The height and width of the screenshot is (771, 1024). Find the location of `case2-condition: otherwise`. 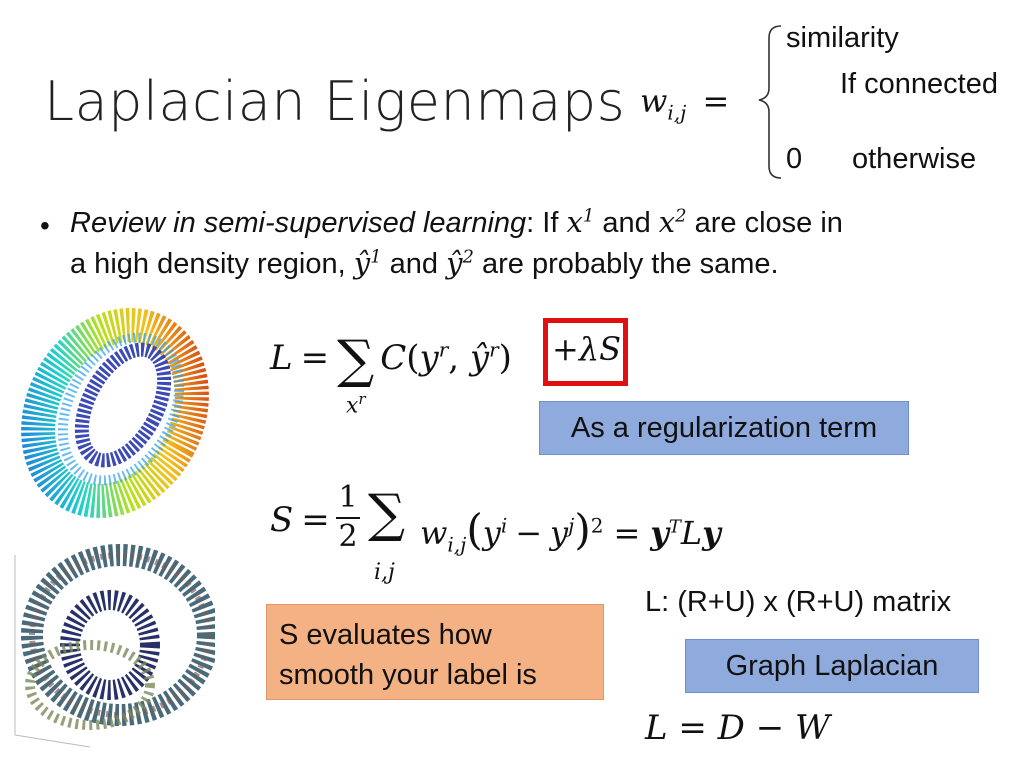

case2-condition: otherwise is located at coordinates (914, 159).